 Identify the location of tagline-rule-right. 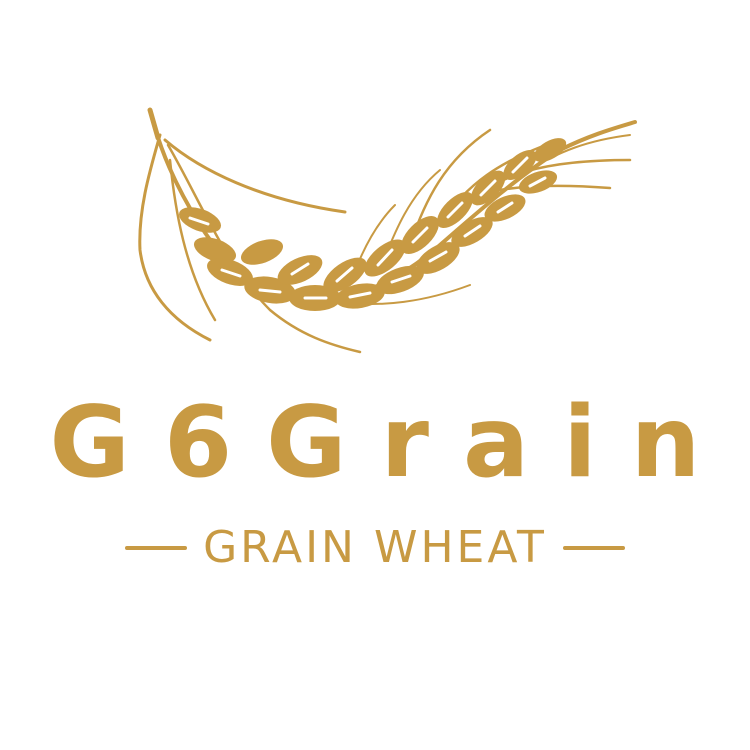
(593, 548).